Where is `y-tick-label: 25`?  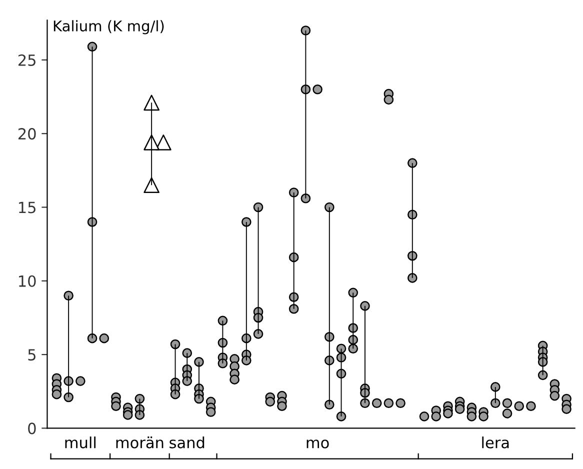
y-tick-label: 25 is located at coordinates (27, 60).